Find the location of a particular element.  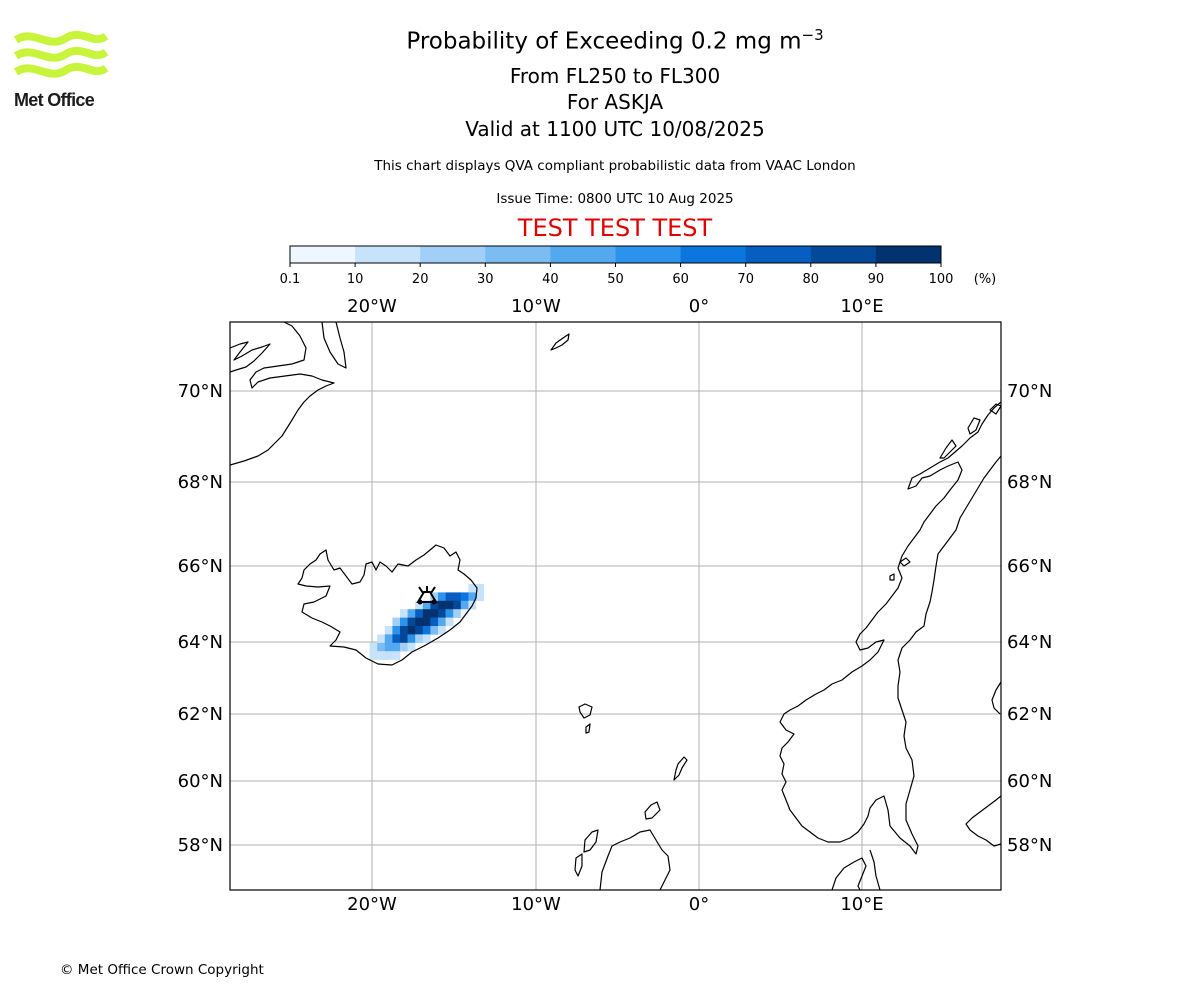

colorbar-tick-label: 10 is located at coordinates (355, 279).